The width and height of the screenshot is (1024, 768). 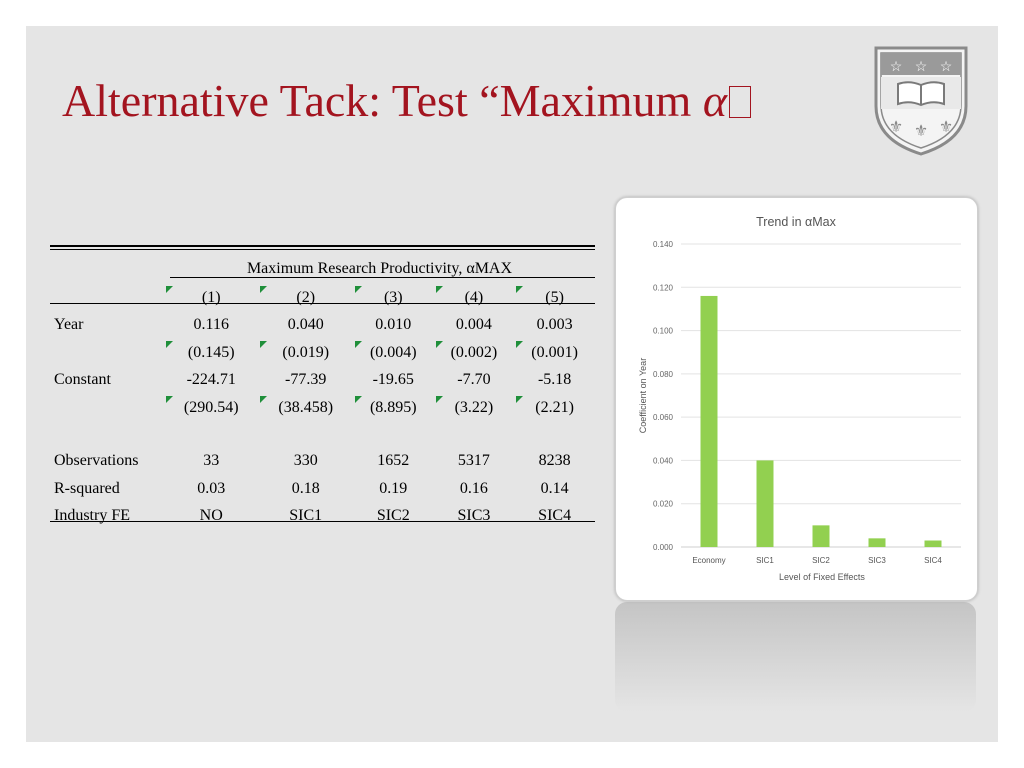 What do you see at coordinates (322, 521) in the screenshot?
I see `table-bottom-rule` at bounding box center [322, 521].